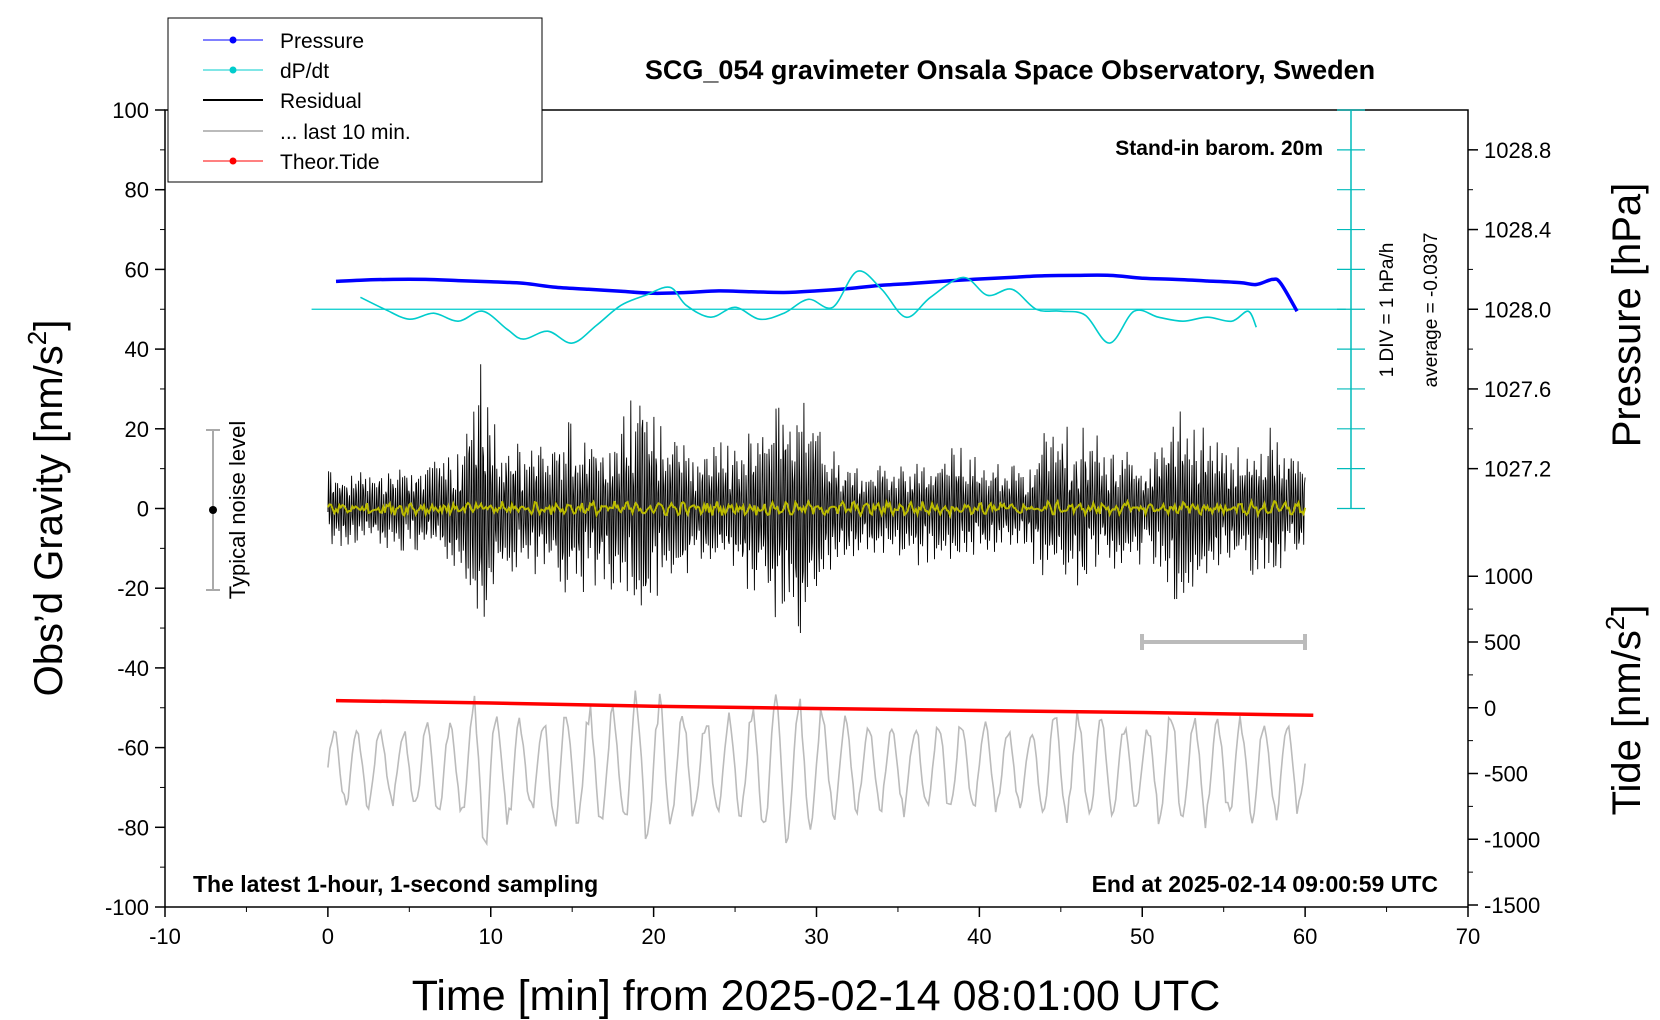 The image size is (1660, 1020). I want to click on pressure-tick-label: 1027.6, so click(1517, 389).